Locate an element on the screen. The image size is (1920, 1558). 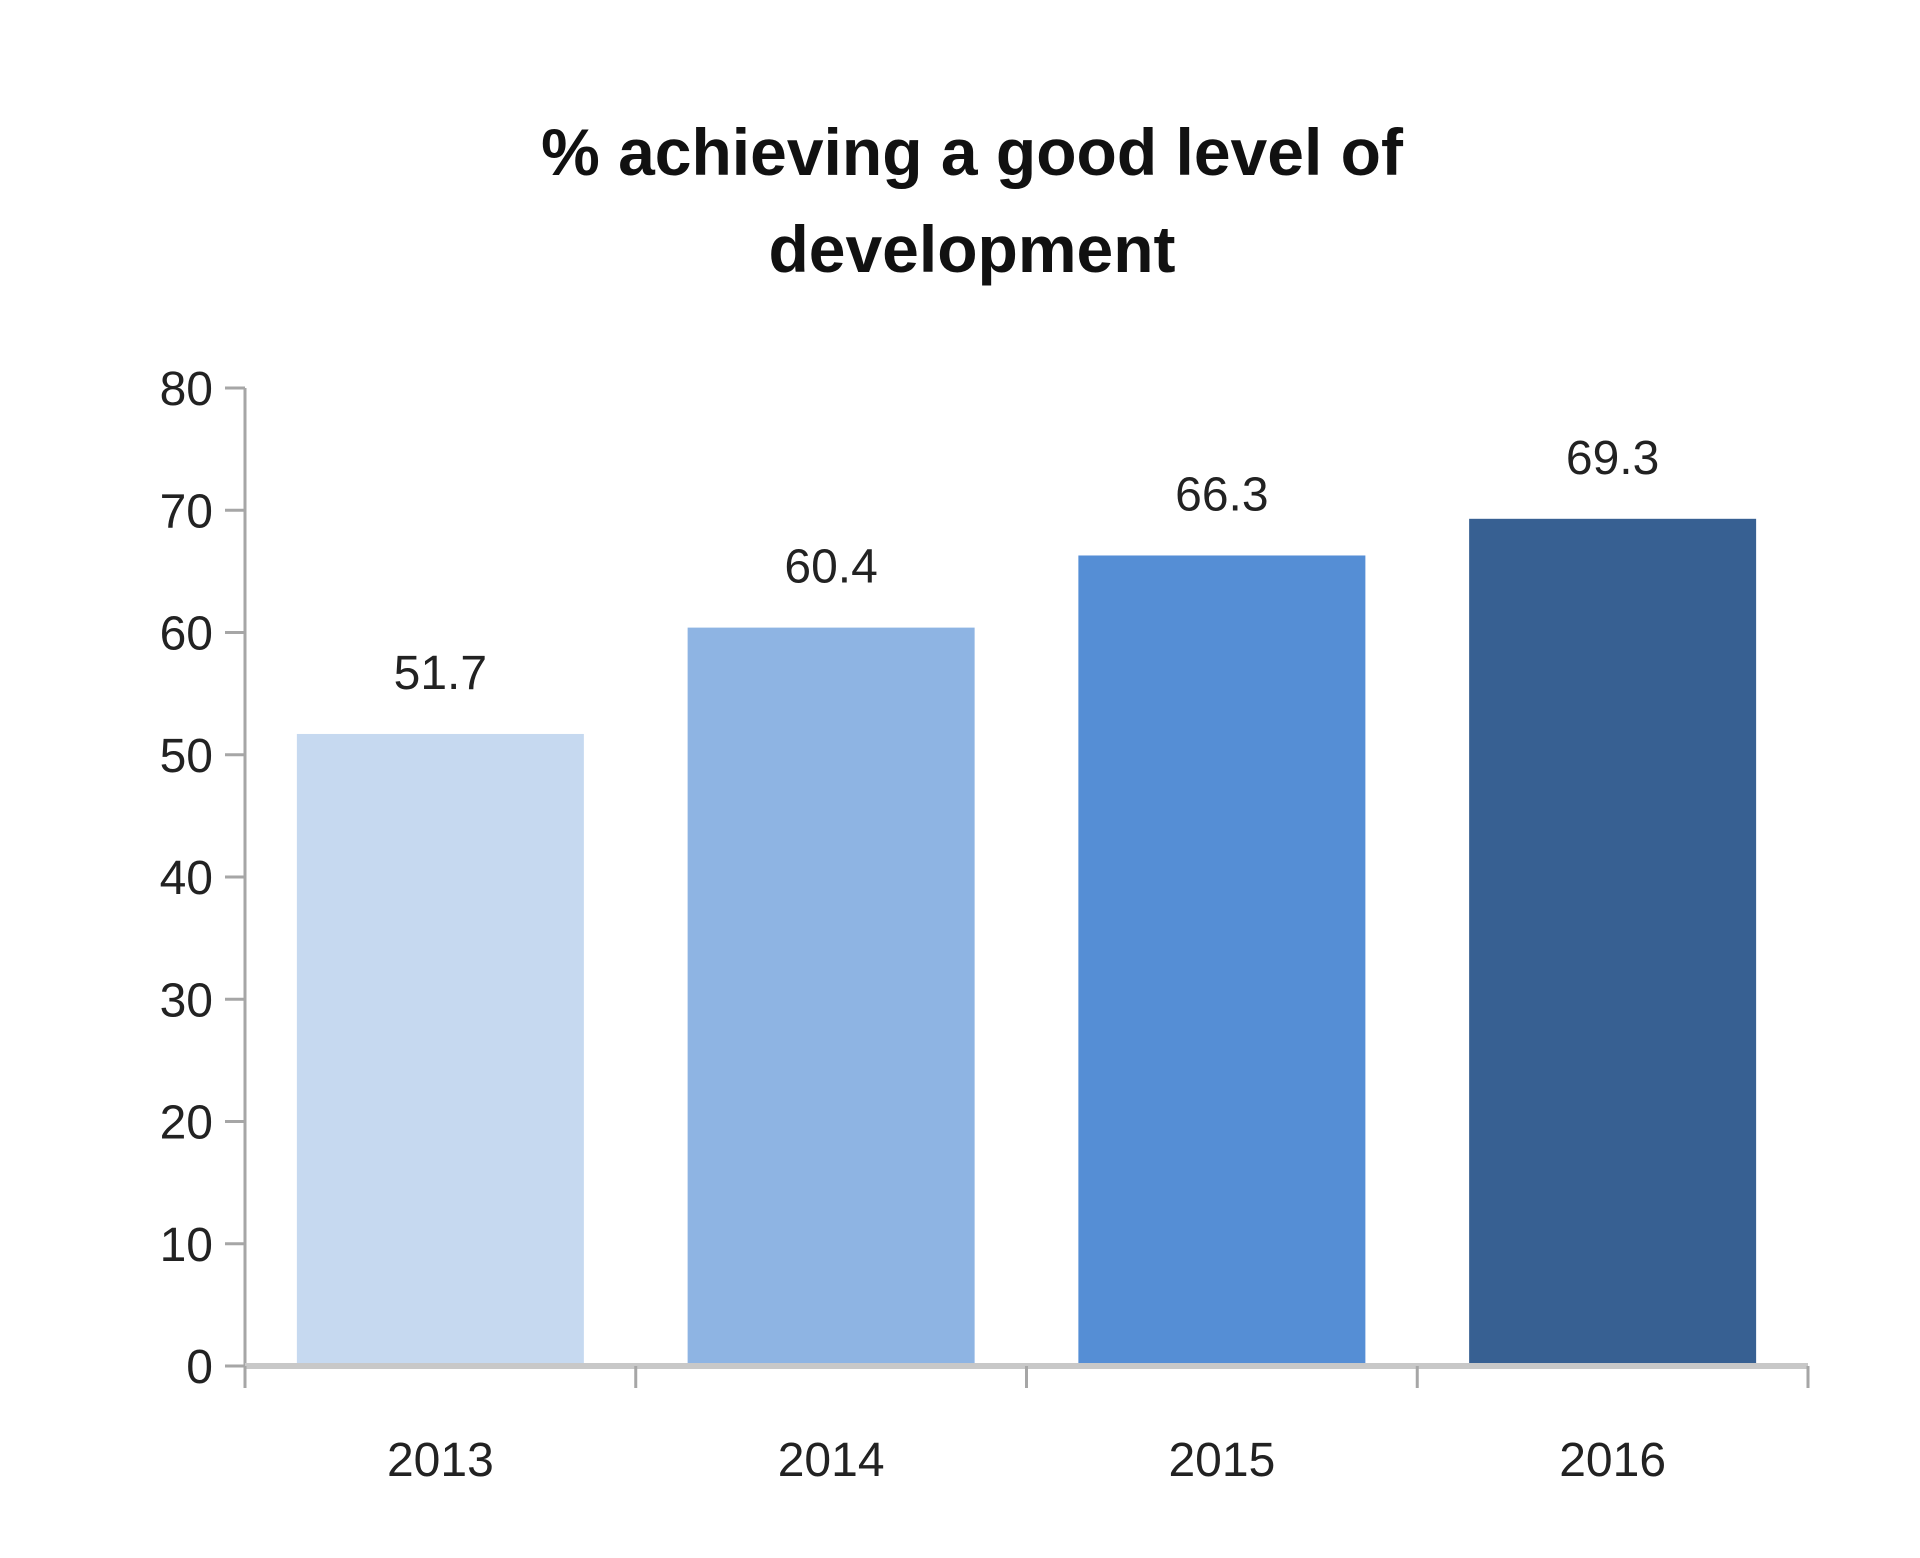
y-tick-label: 10 is located at coordinates (186, 1245).